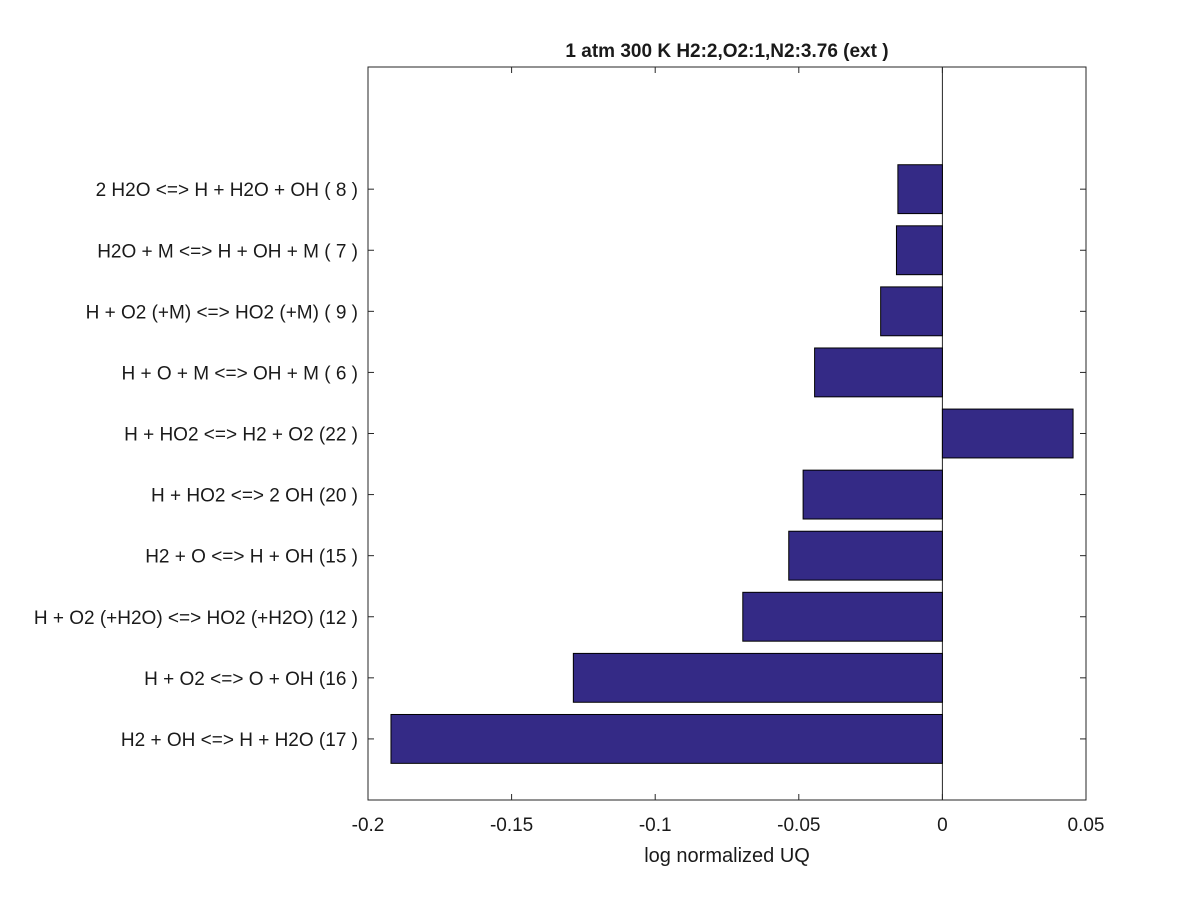 The image size is (1200, 905). I want to click on category-label: H2 + OH <=> H + H2O (17 ), so click(239, 740).